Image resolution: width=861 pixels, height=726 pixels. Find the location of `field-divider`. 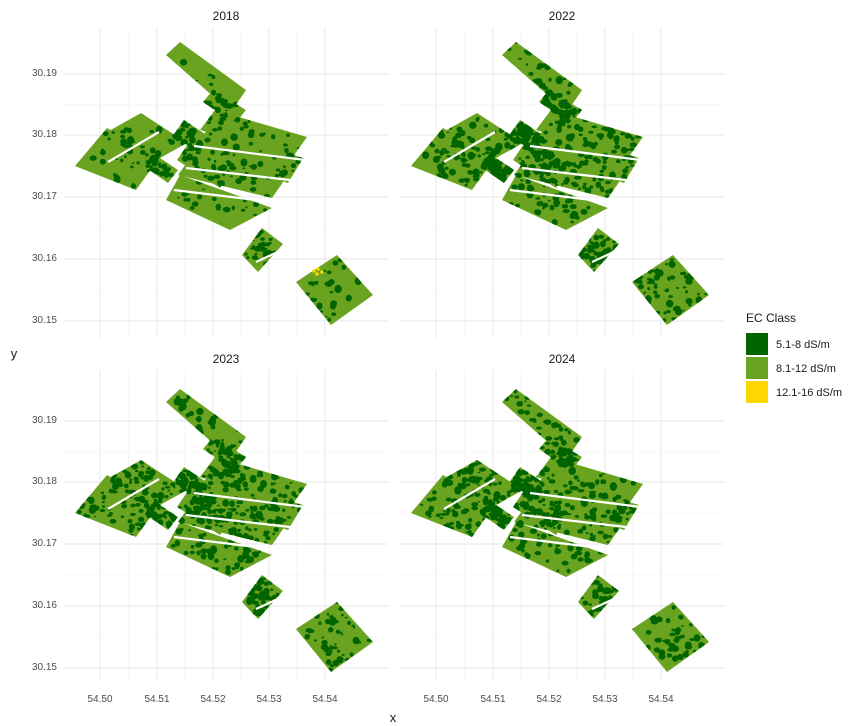

field-divider is located at coordinates (469, 147).